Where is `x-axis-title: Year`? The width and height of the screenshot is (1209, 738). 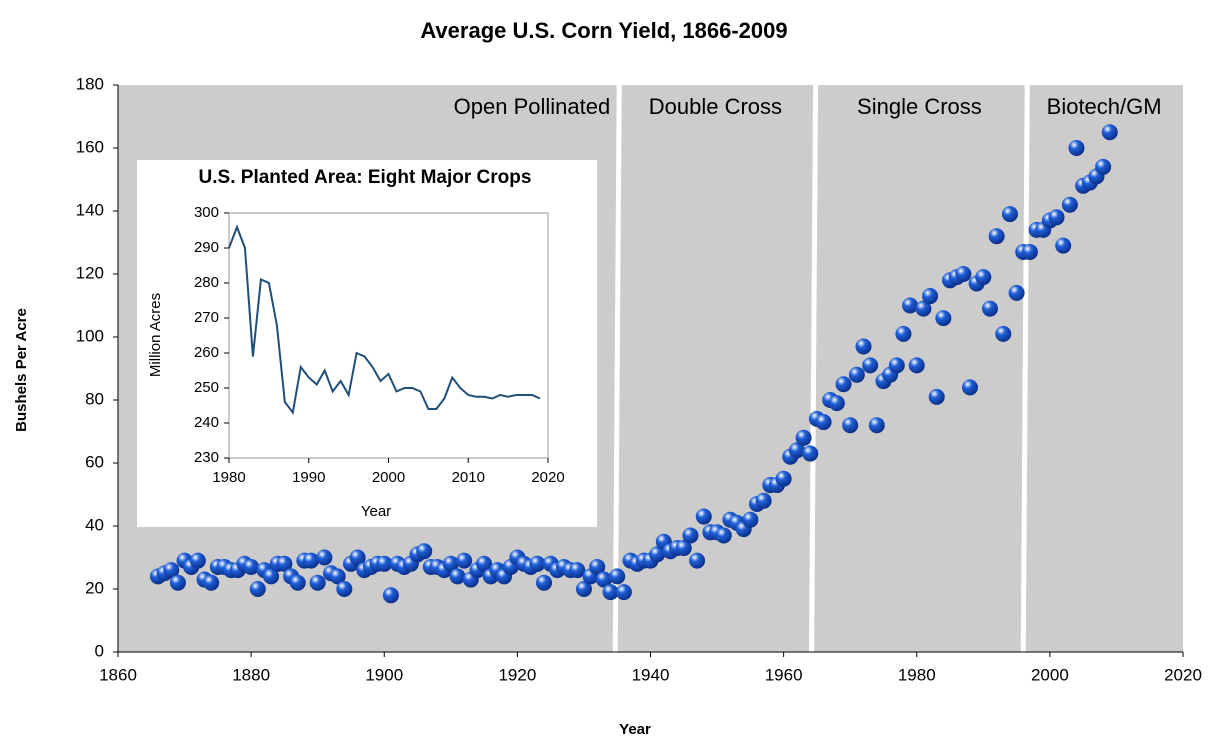
x-axis-title: Year is located at coordinates (635, 729).